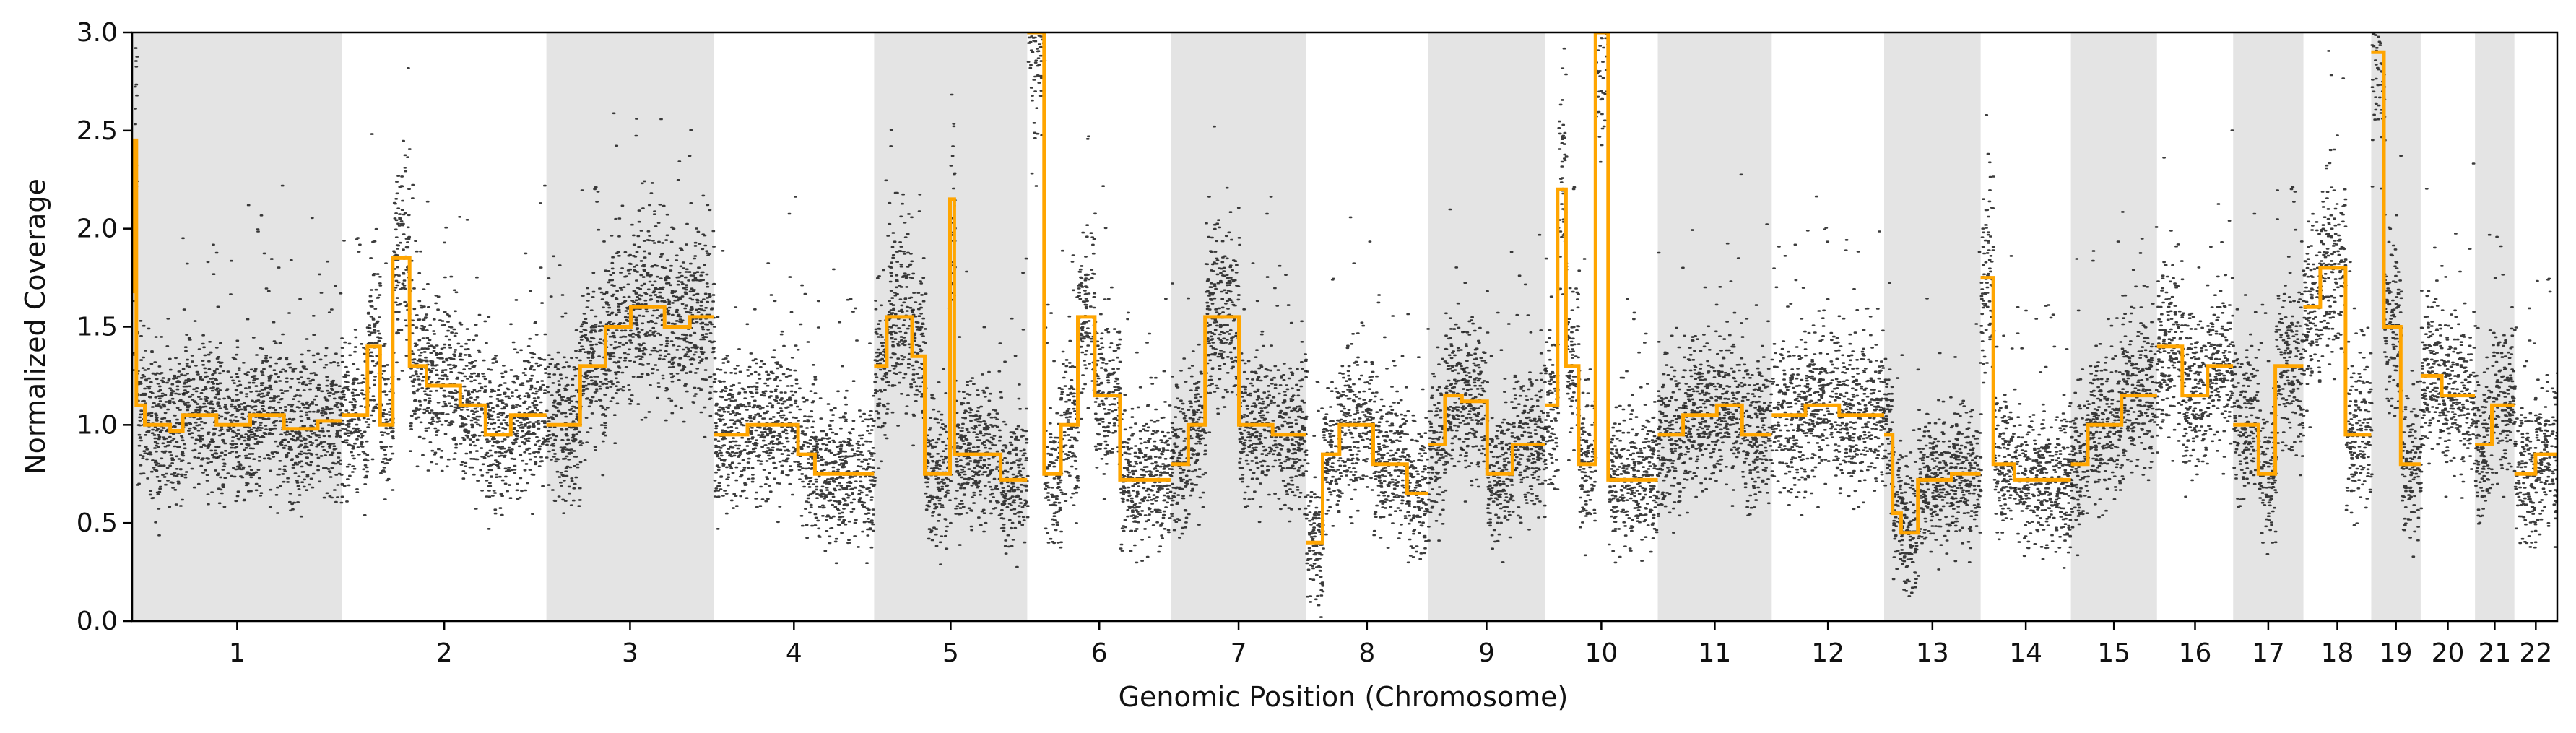 This screenshot has width=2576, height=733. Describe the element at coordinates (1239, 653) in the screenshot. I see `x-tick-label: 7` at that location.